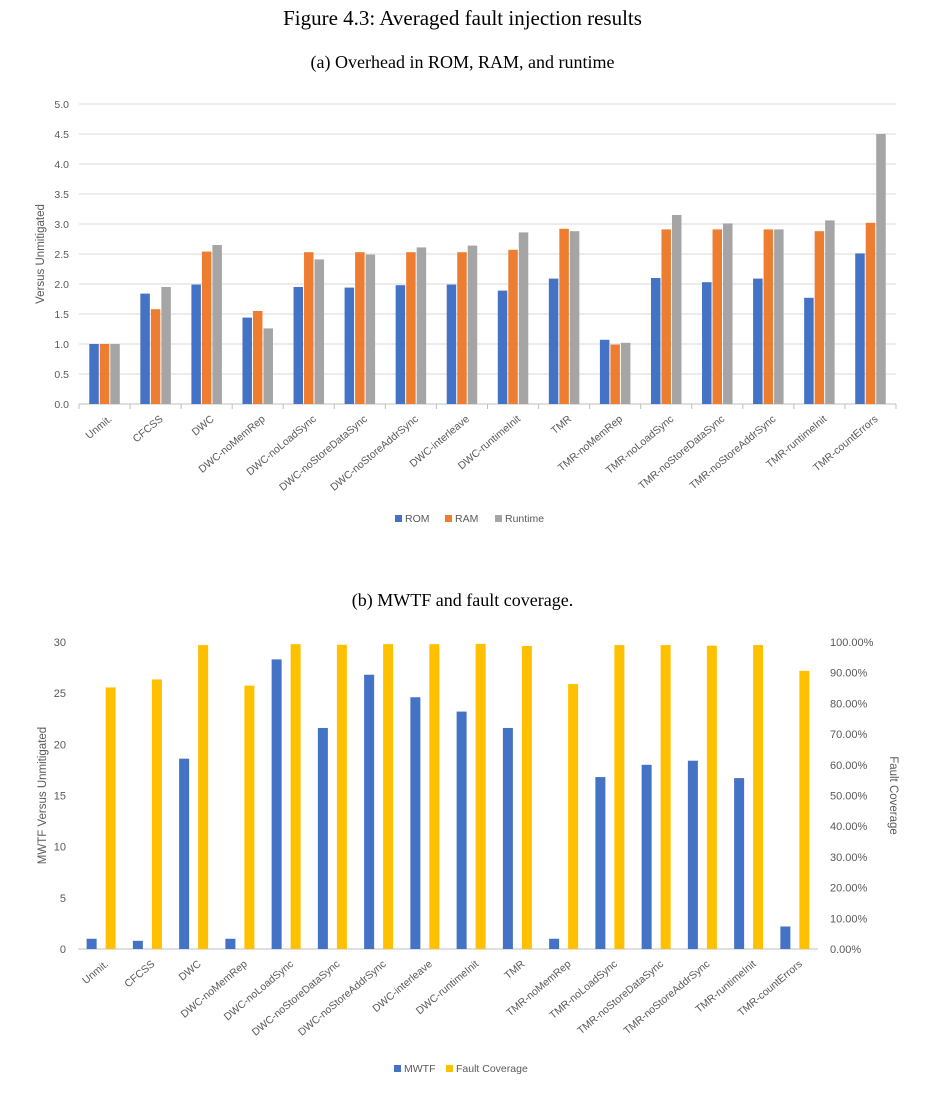 Image resolution: width=925 pixels, height=1119 pixels. Describe the element at coordinates (845, 950) in the screenshot. I see `y2-tick-label: 0.00%` at that location.